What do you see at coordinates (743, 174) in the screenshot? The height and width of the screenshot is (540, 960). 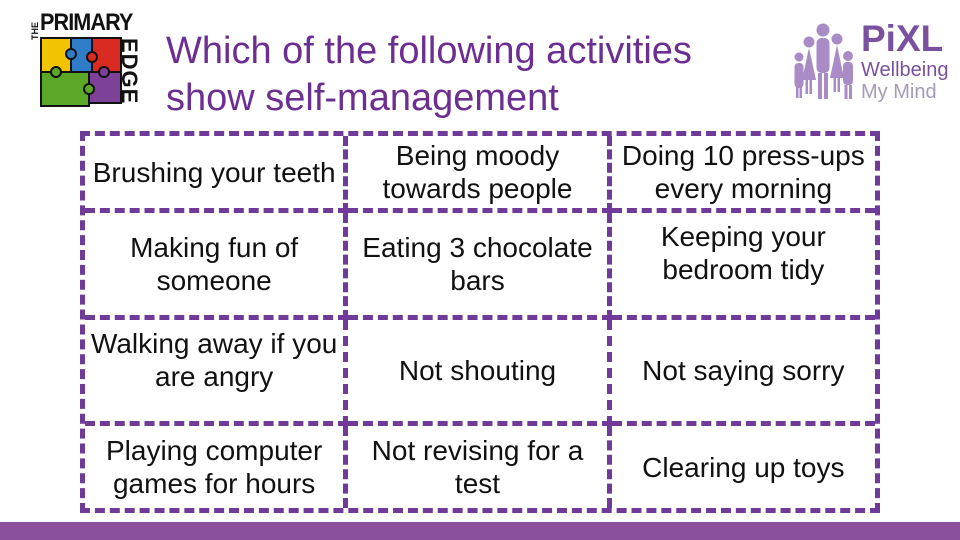 I see `activity-cell-press-ups: Doing 10 press-ups every morning` at bounding box center [743, 174].